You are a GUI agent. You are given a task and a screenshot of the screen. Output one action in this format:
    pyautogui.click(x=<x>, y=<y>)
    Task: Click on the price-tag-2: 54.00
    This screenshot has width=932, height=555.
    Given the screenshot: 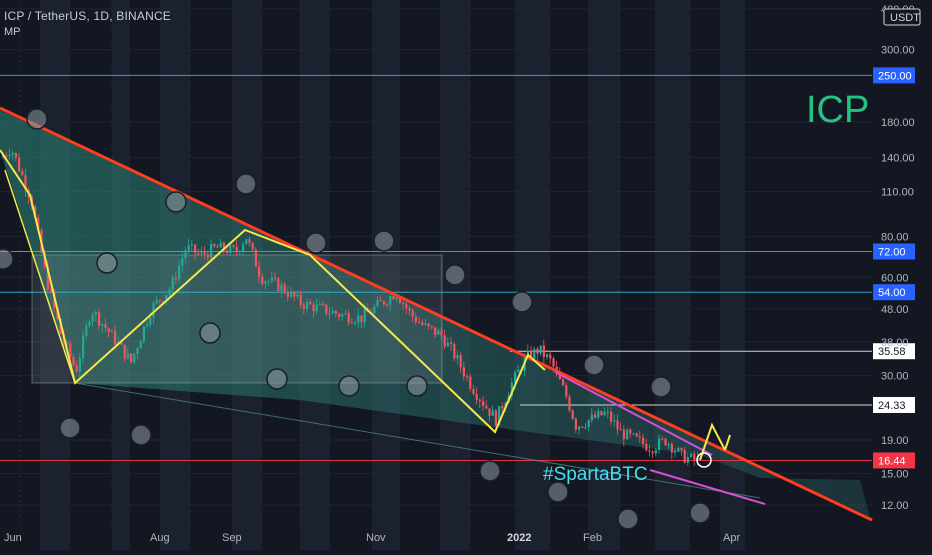 What is the action you would take?
    pyautogui.click(x=894, y=292)
    